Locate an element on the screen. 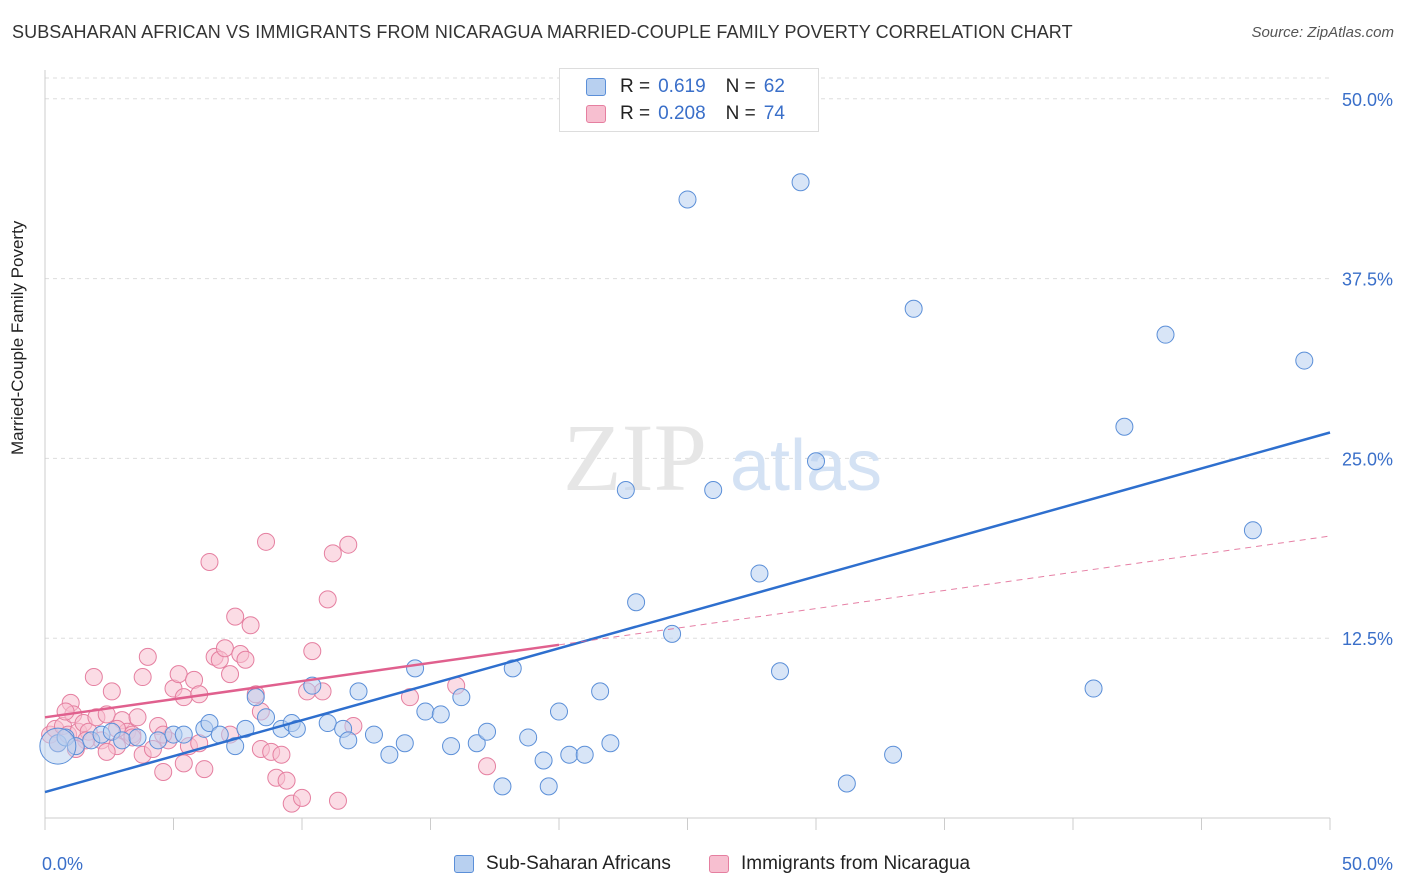 The width and height of the screenshot is (1406, 892). legend-r-value: 0.619 is located at coordinates (682, 86).